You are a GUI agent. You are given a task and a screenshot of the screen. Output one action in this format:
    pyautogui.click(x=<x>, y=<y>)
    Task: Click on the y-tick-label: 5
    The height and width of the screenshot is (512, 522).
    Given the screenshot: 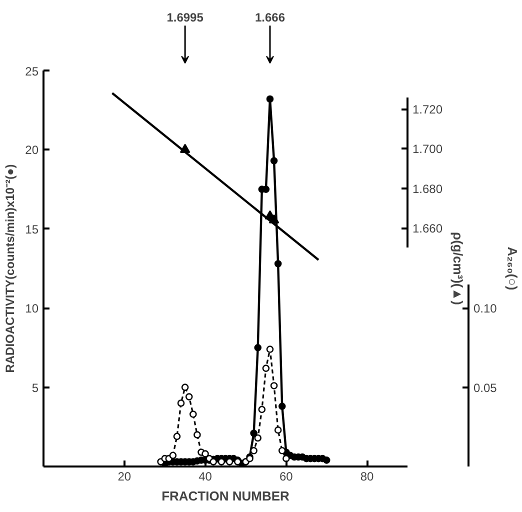 What is the action you would take?
    pyautogui.click(x=35, y=387)
    